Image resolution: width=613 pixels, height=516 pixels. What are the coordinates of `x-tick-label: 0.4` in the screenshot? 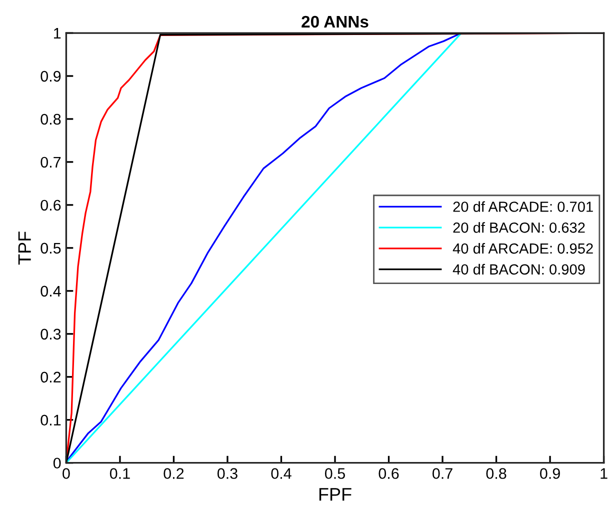 It's located at (281, 473).